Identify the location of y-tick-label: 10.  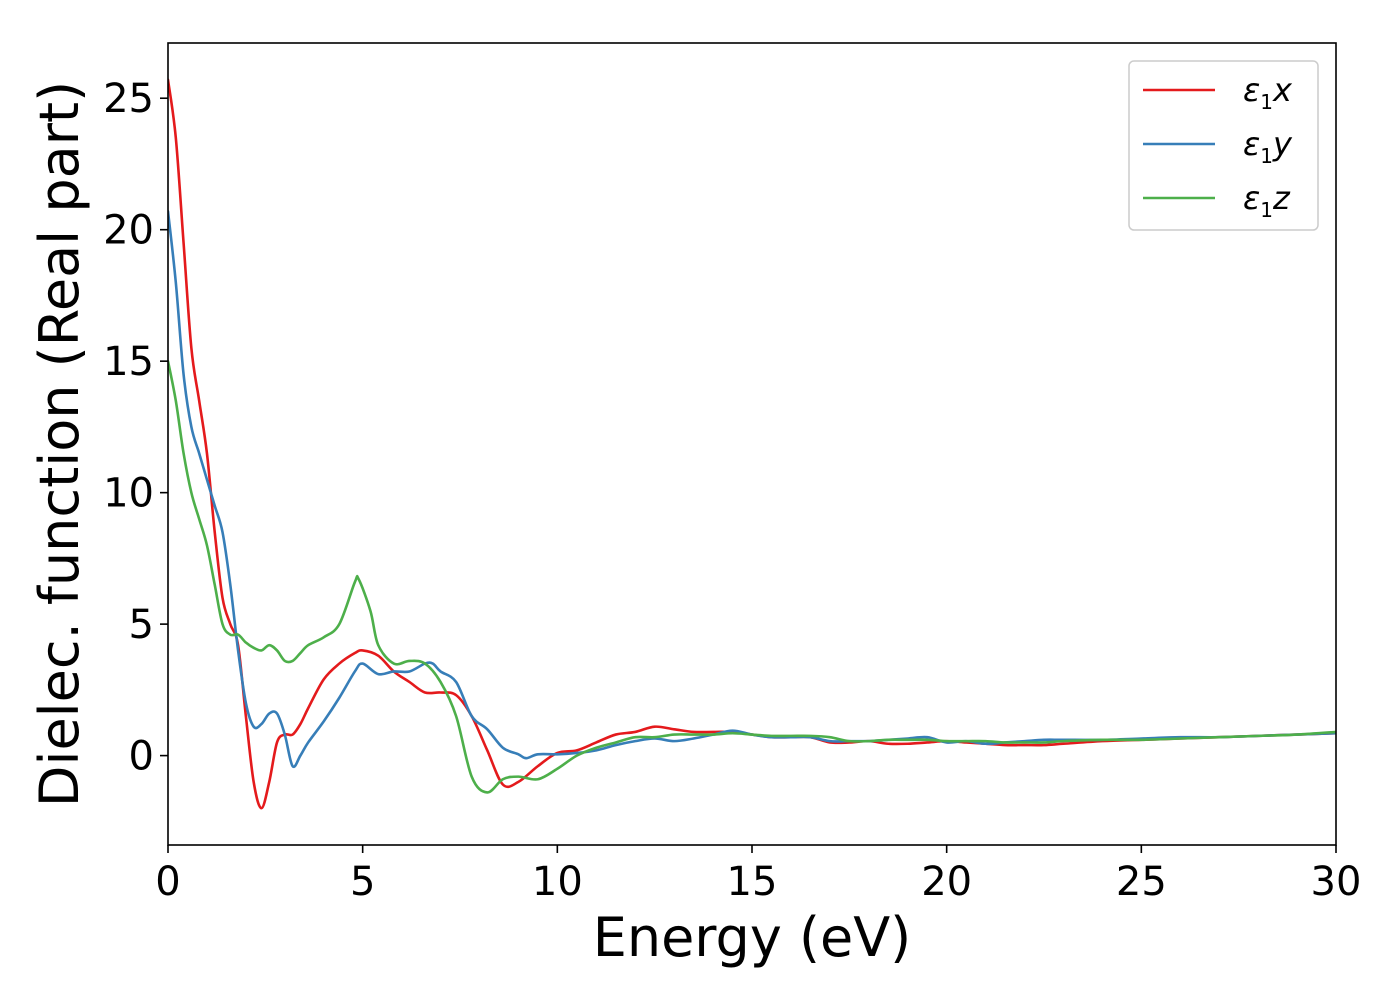
(128, 494).